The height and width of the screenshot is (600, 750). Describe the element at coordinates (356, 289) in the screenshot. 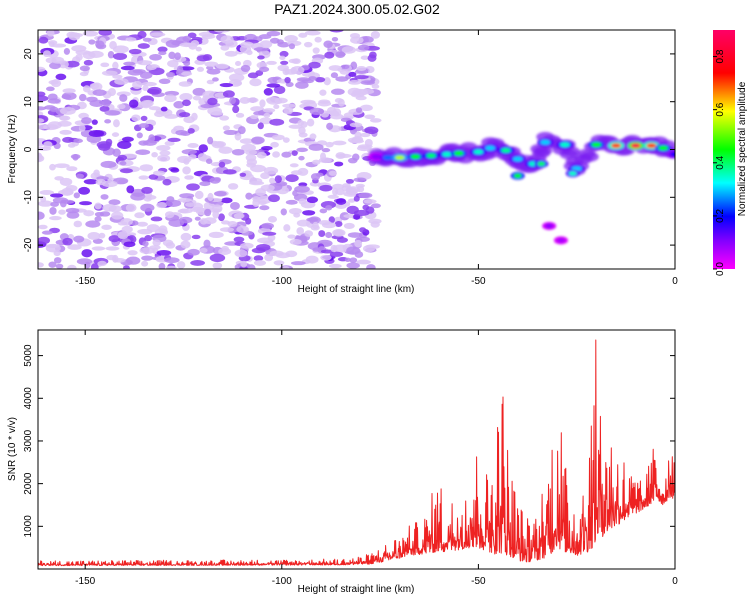

I see `heatmap-x-axis-label: Height of straight line (km)` at that location.